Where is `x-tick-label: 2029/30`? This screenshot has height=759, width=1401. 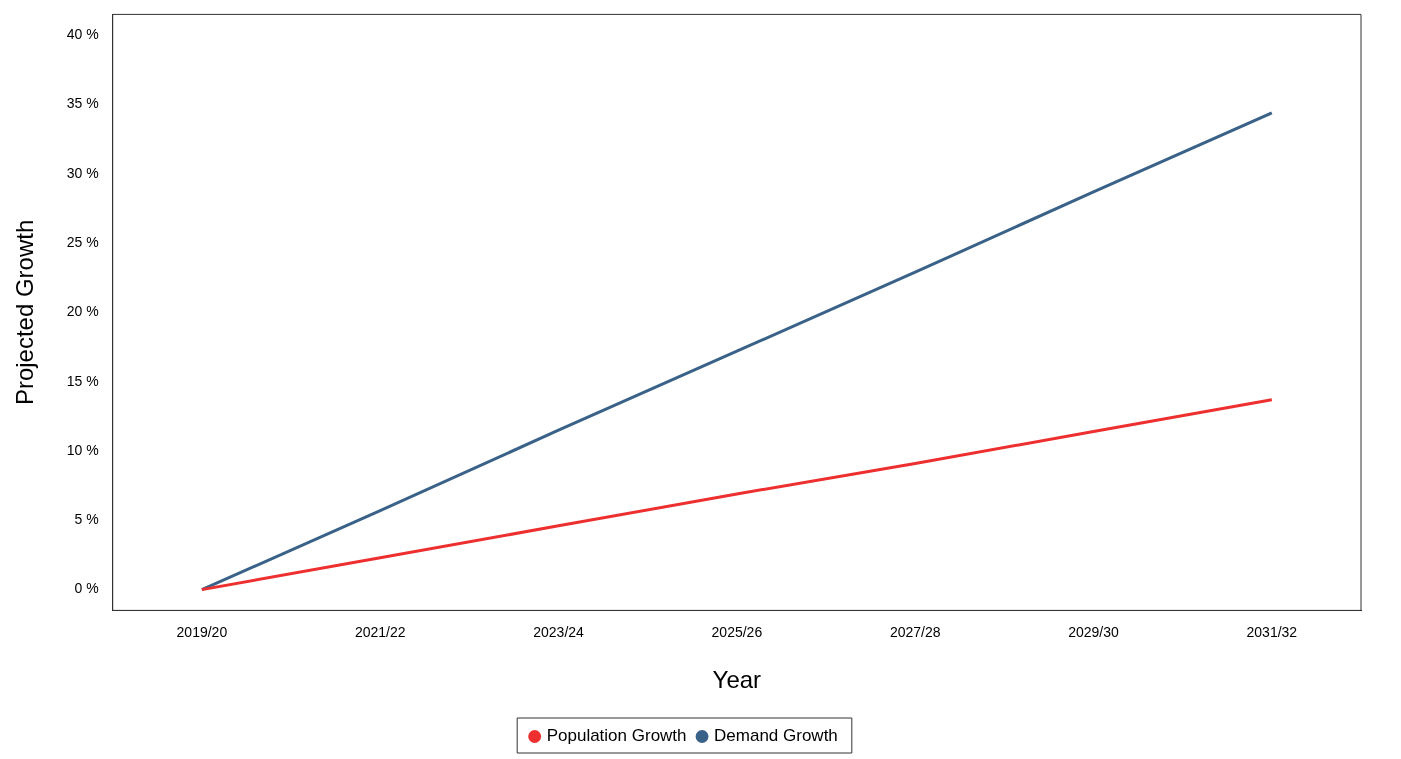
x-tick-label: 2029/30 is located at coordinates (1094, 631).